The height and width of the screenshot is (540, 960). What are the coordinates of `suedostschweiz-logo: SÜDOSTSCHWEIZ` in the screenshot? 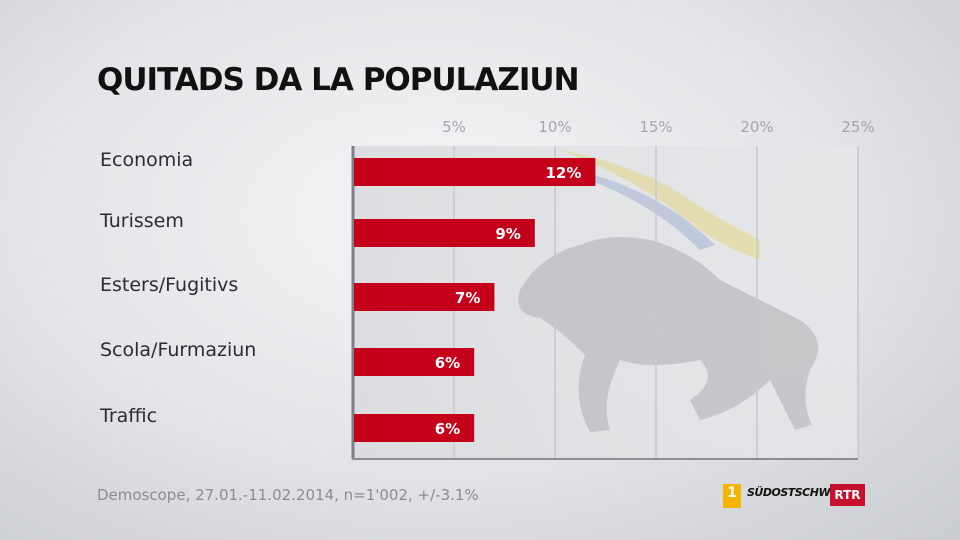 It's located at (798, 492).